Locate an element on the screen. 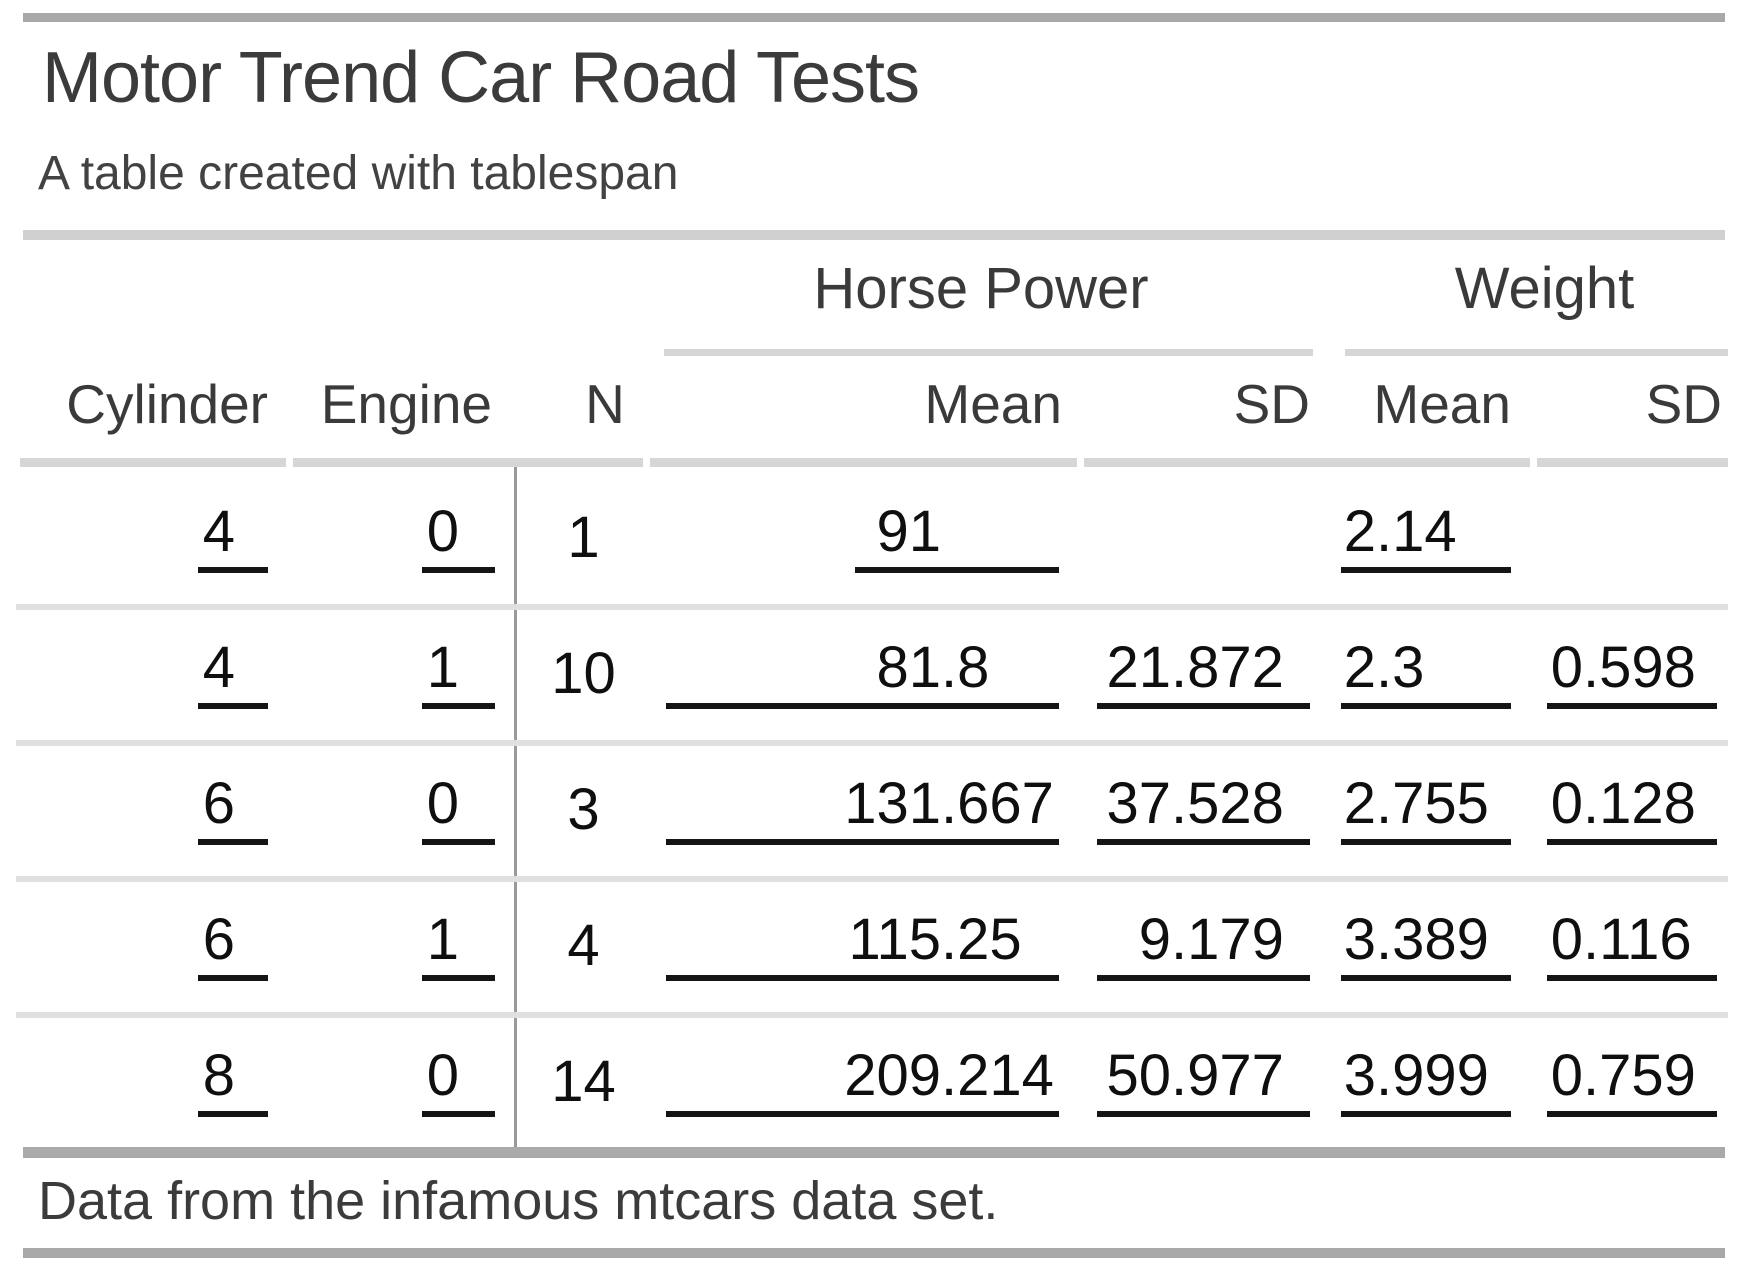 The width and height of the screenshot is (1748, 1272). cell-n: 4 is located at coordinates (583, 930).